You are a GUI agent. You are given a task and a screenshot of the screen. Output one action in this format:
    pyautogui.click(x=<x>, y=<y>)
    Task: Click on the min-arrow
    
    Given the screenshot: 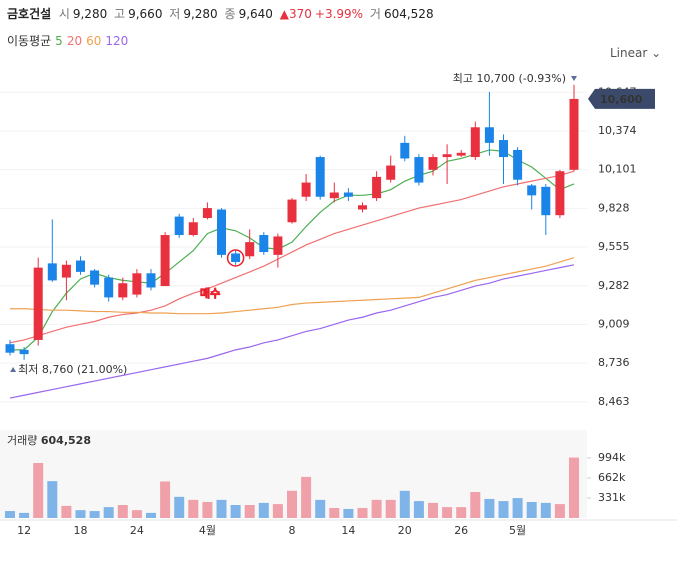 What is the action you would take?
    pyautogui.click(x=13, y=369)
    